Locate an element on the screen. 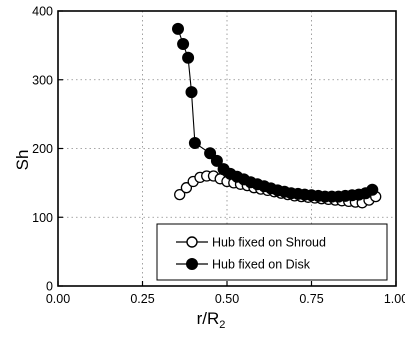 The width and height of the screenshot is (405, 340). legend-label-disk: Hub fixed on Disk is located at coordinates (261, 265).